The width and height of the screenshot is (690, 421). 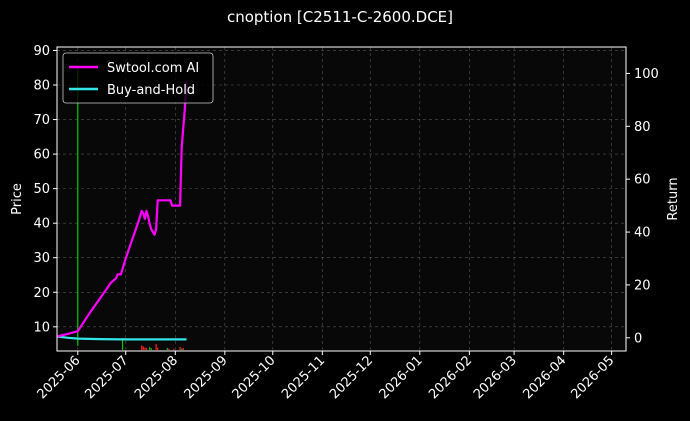 I want to click on series-line-swtool, so click(x=122, y=209).